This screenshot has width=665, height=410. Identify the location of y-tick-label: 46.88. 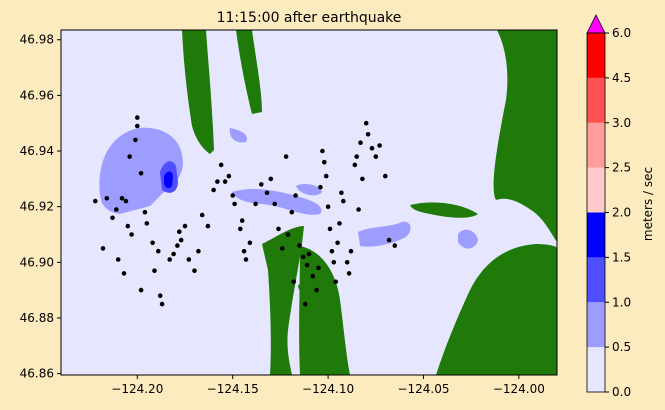
(37, 318).